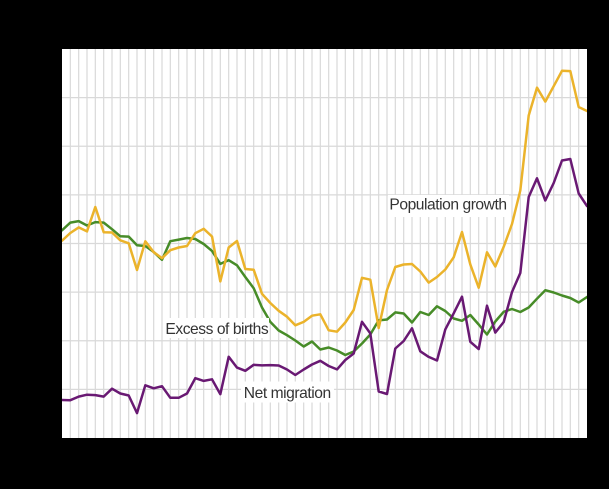 This screenshot has width=609, height=489. Describe the element at coordinates (217, 329) in the screenshot. I see `svg-text: Excess of births` at that location.